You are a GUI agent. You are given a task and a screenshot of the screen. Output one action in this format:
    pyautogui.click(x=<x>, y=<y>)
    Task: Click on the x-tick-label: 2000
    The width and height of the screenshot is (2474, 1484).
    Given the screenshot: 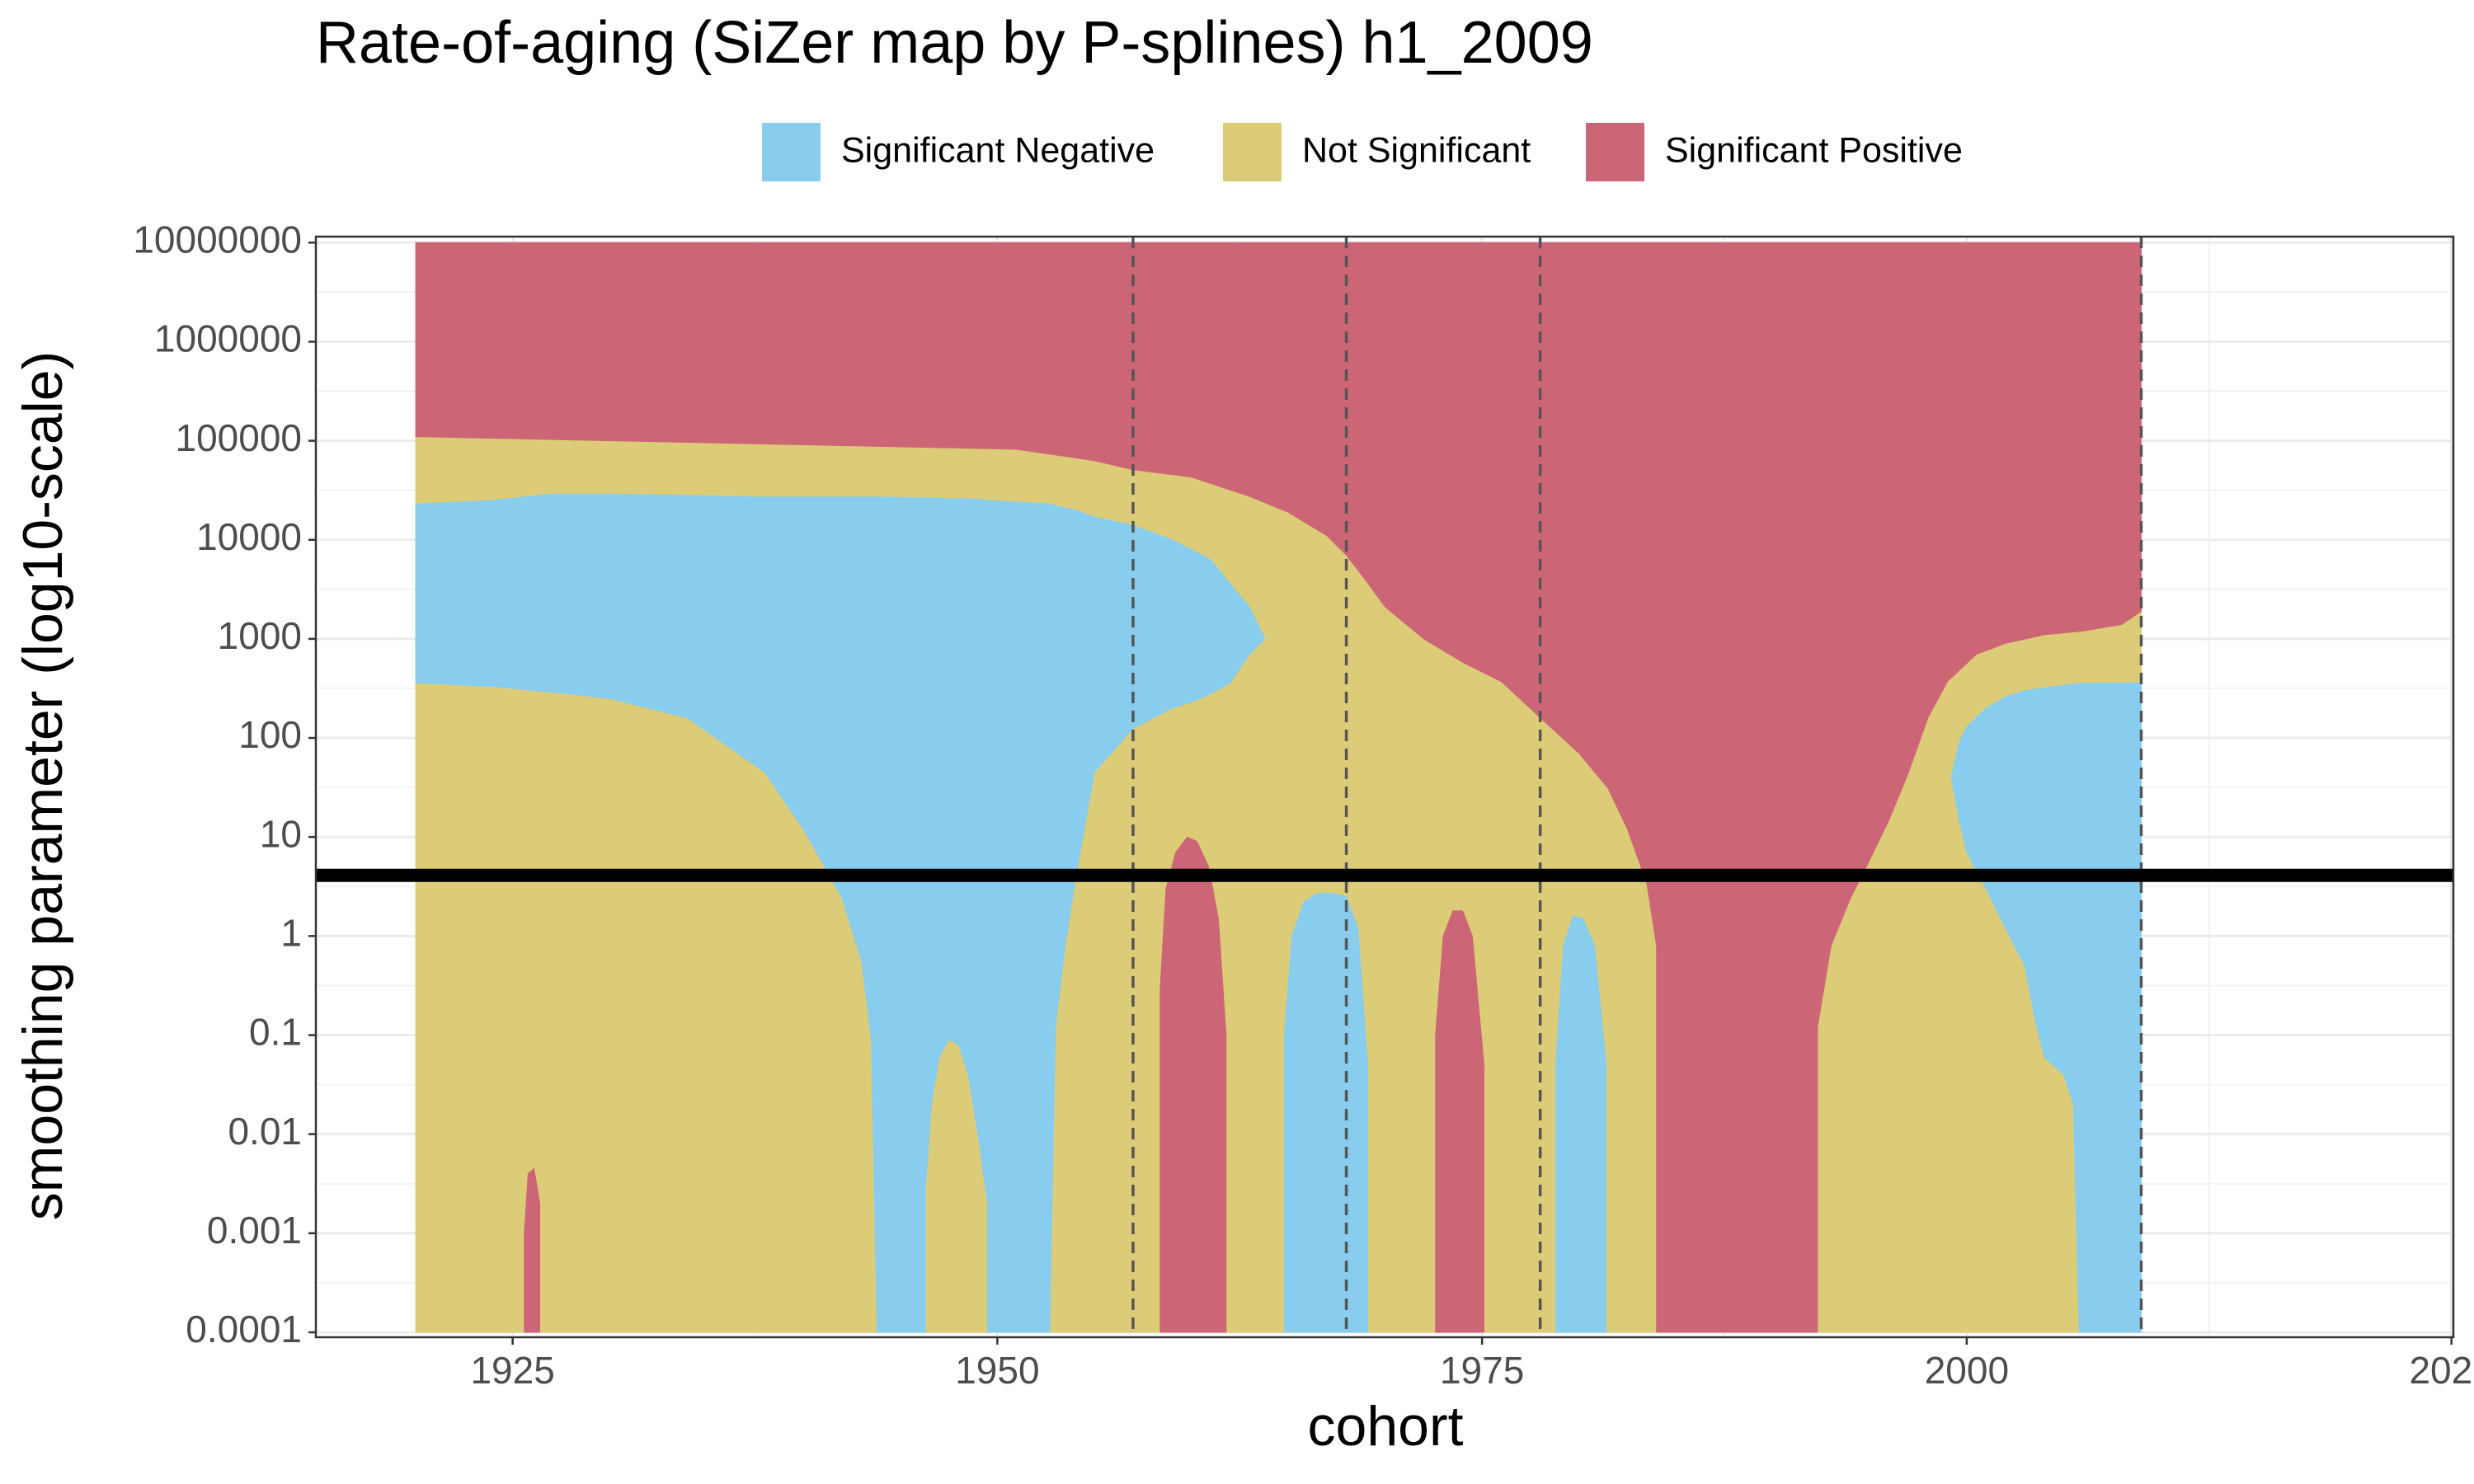 What is the action you would take?
    pyautogui.click(x=1967, y=1370)
    